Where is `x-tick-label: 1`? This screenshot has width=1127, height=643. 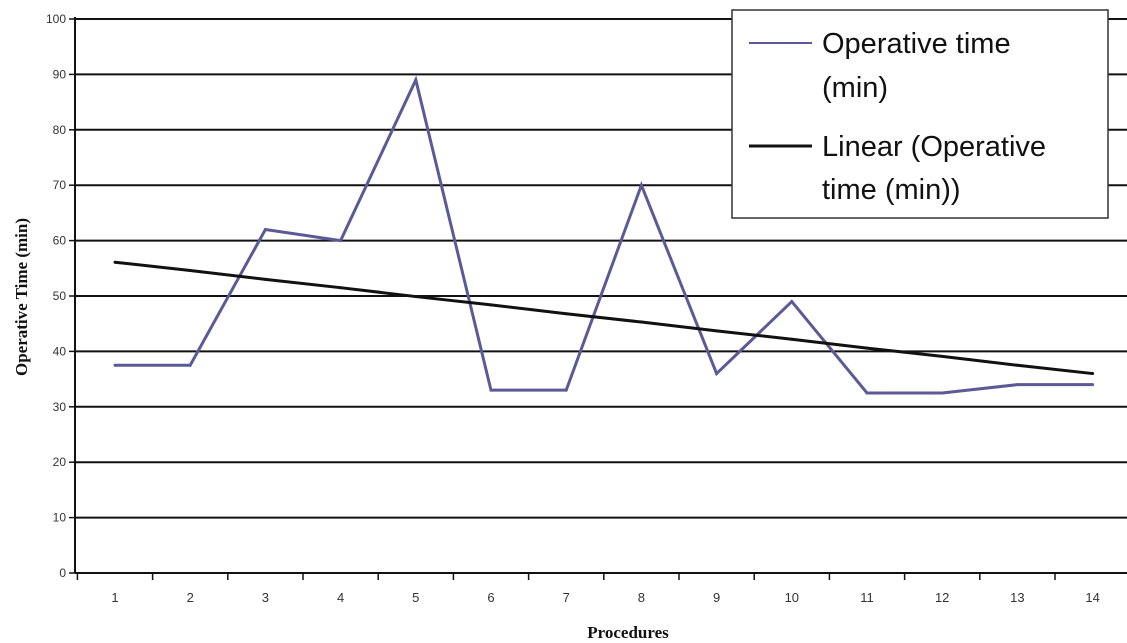
x-tick-label: 1 is located at coordinates (114, 597).